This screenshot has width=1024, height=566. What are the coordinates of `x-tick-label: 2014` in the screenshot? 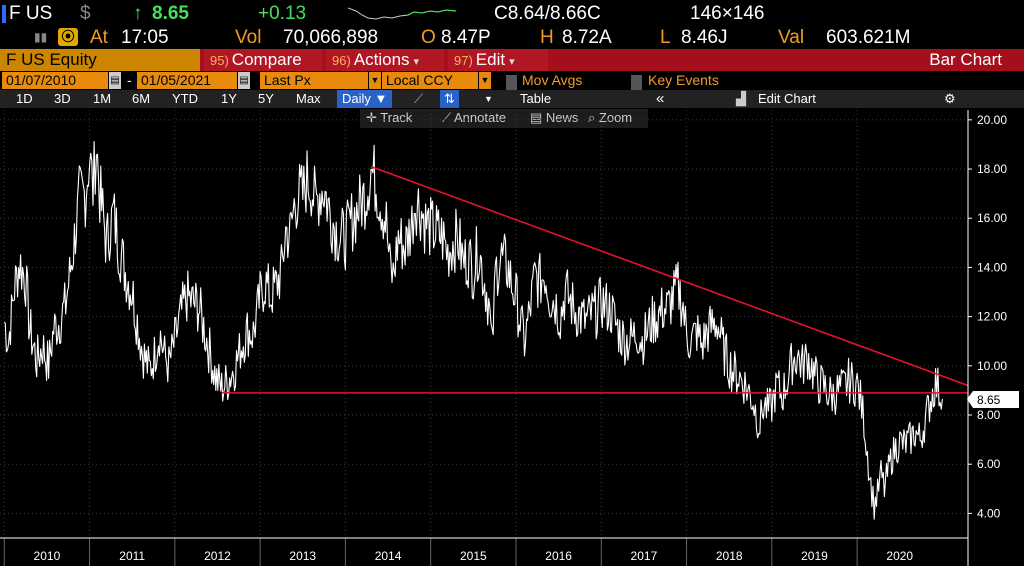 It's located at (388, 556).